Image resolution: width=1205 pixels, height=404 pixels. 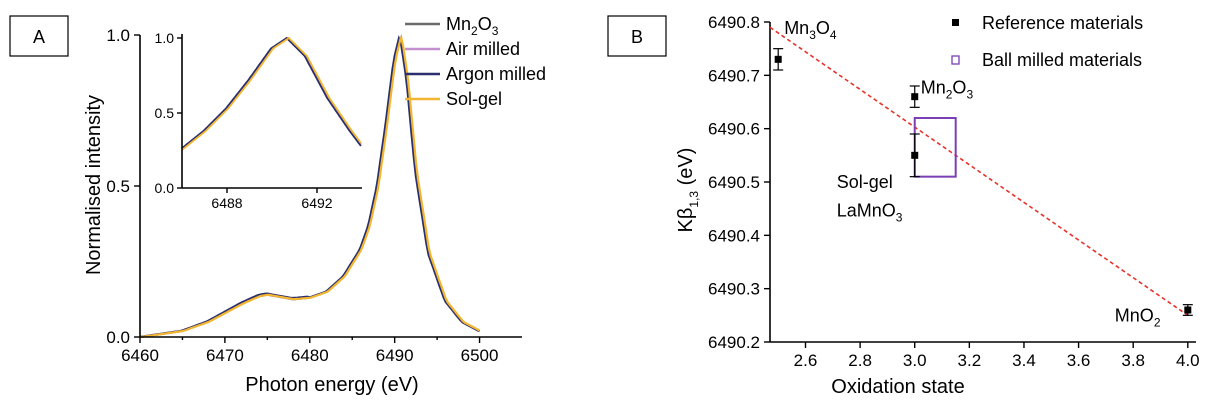 I want to click on panel-a-inset-y-tick-label: 1.0, so click(x=165, y=38).